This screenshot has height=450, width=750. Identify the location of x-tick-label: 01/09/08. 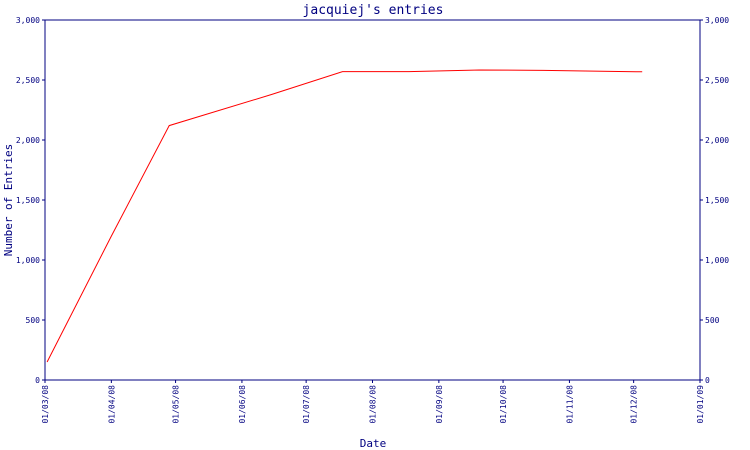
(439, 404).